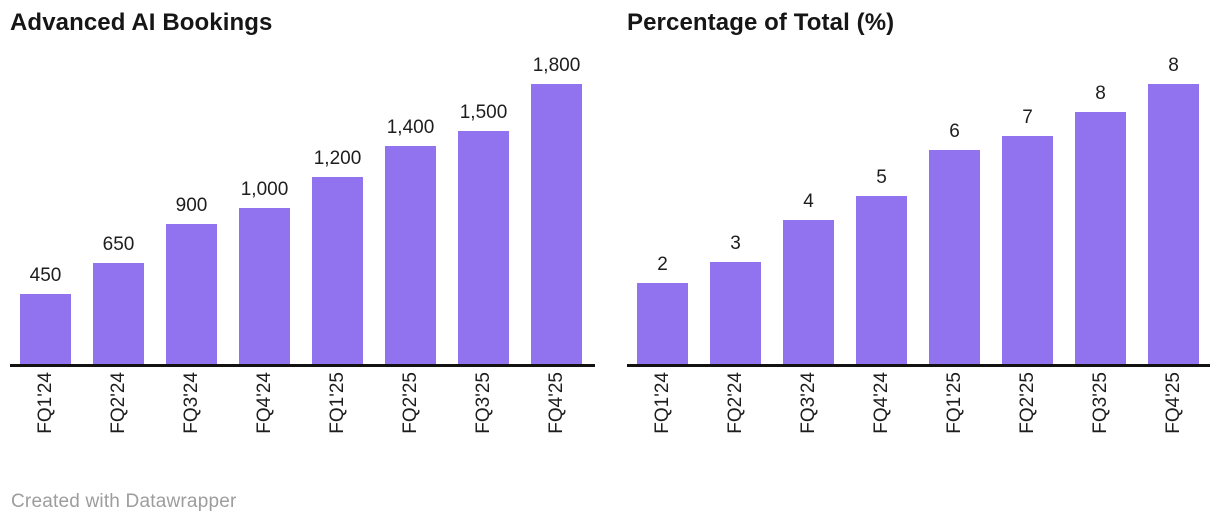 Image resolution: width=1220 pixels, height=528 pixels. I want to click on bar-slot: 7, so click(1027, 235).